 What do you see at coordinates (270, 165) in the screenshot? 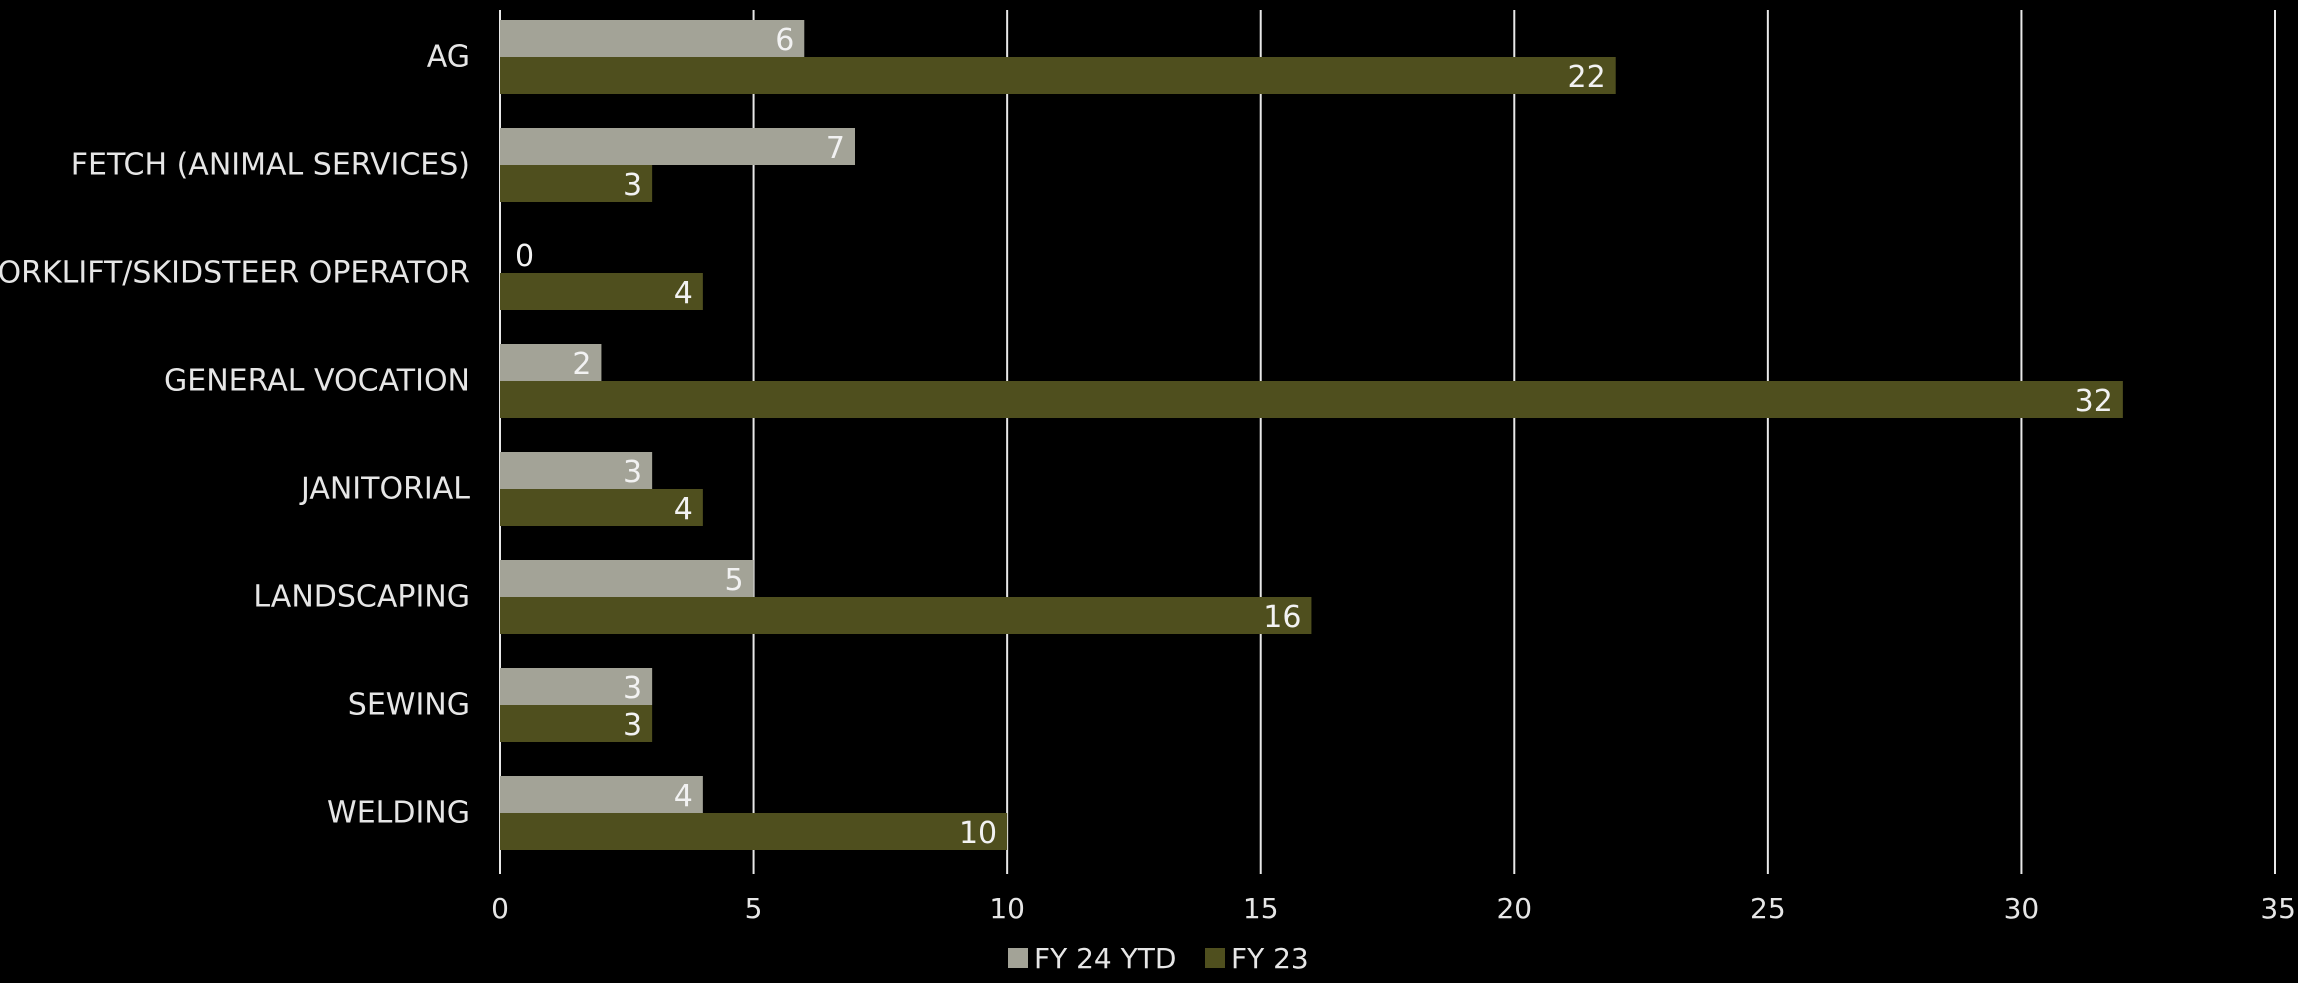
I see `category-label-1: FETCH (ANIMAL SERVICES)` at bounding box center [270, 165].